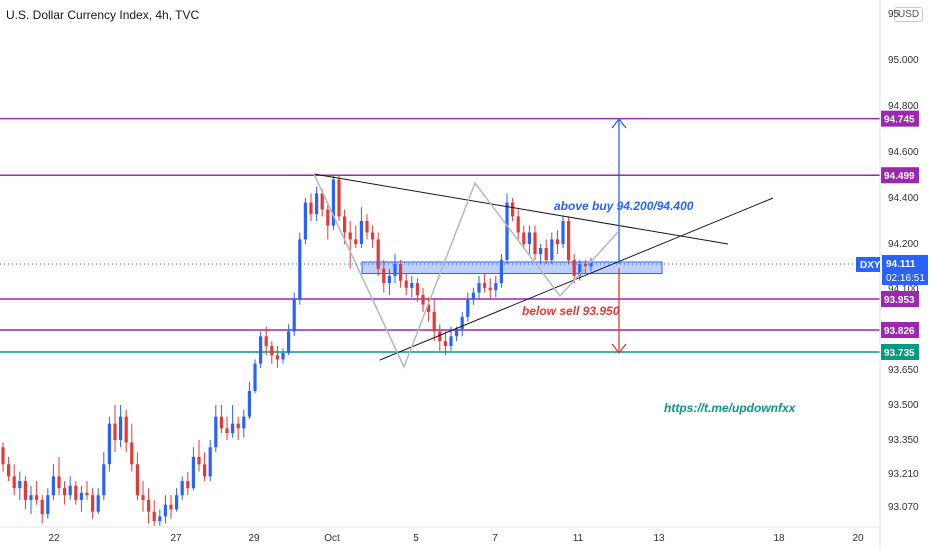 The image size is (932, 550). Describe the element at coordinates (332, 538) in the screenshot. I see `time-tick-label: Oct` at that location.